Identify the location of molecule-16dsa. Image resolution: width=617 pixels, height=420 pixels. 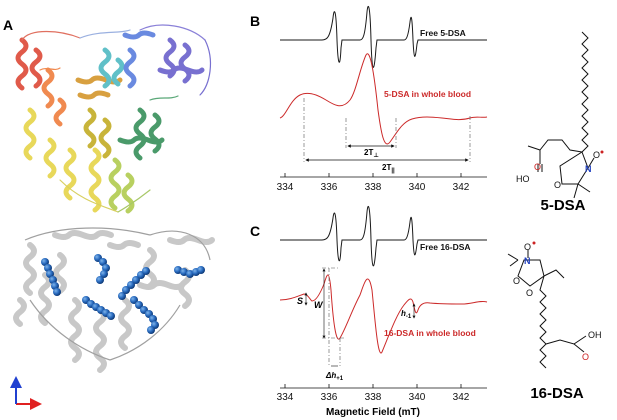
(547, 309).